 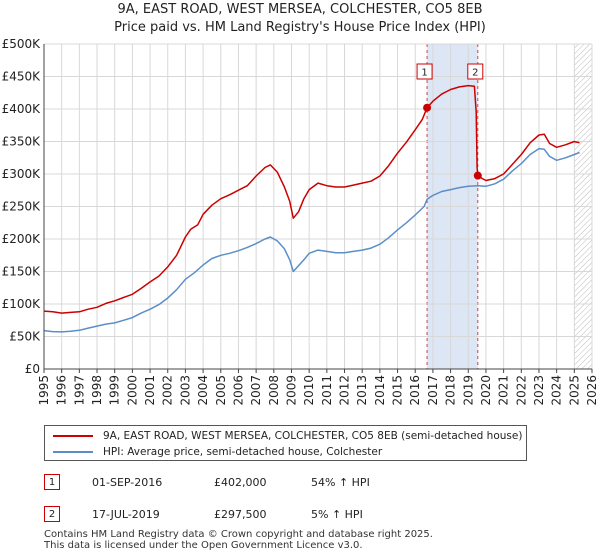 I want to click on x-tick-label: 2007, so click(x=256, y=390).